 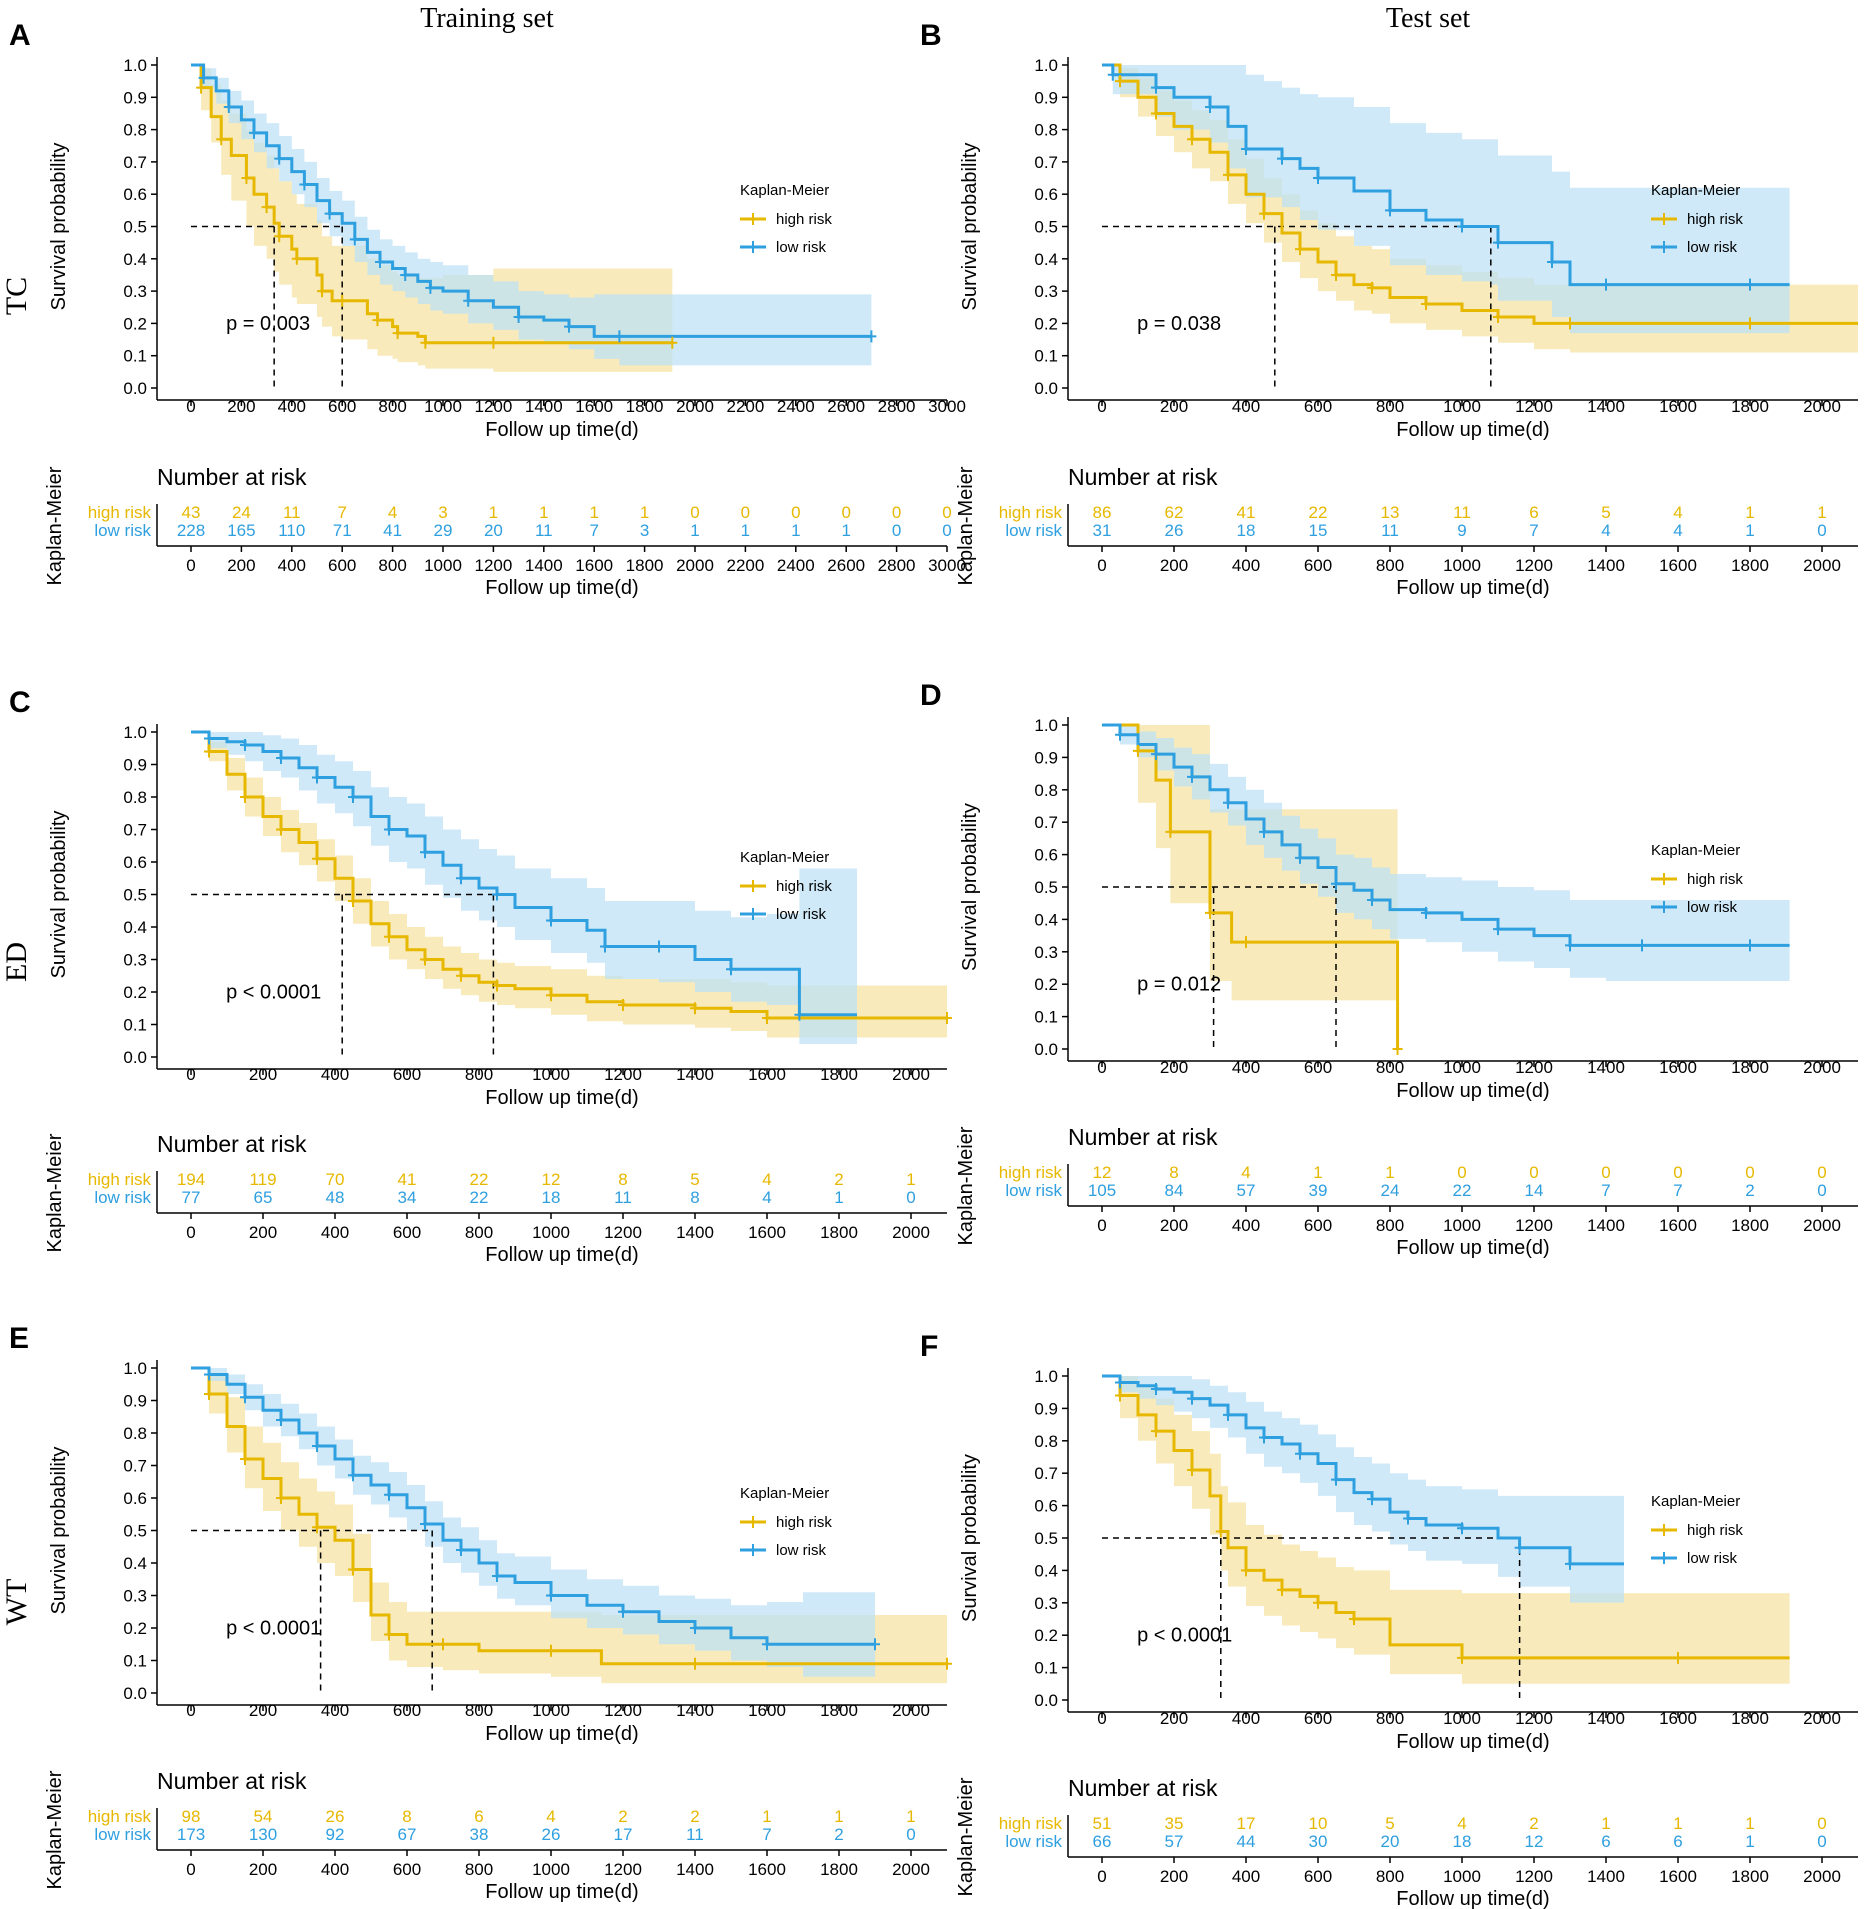 What do you see at coordinates (1822, 406) in the screenshot?
I see `x-tick-label: 2000` at bounding box center [1822, 406].